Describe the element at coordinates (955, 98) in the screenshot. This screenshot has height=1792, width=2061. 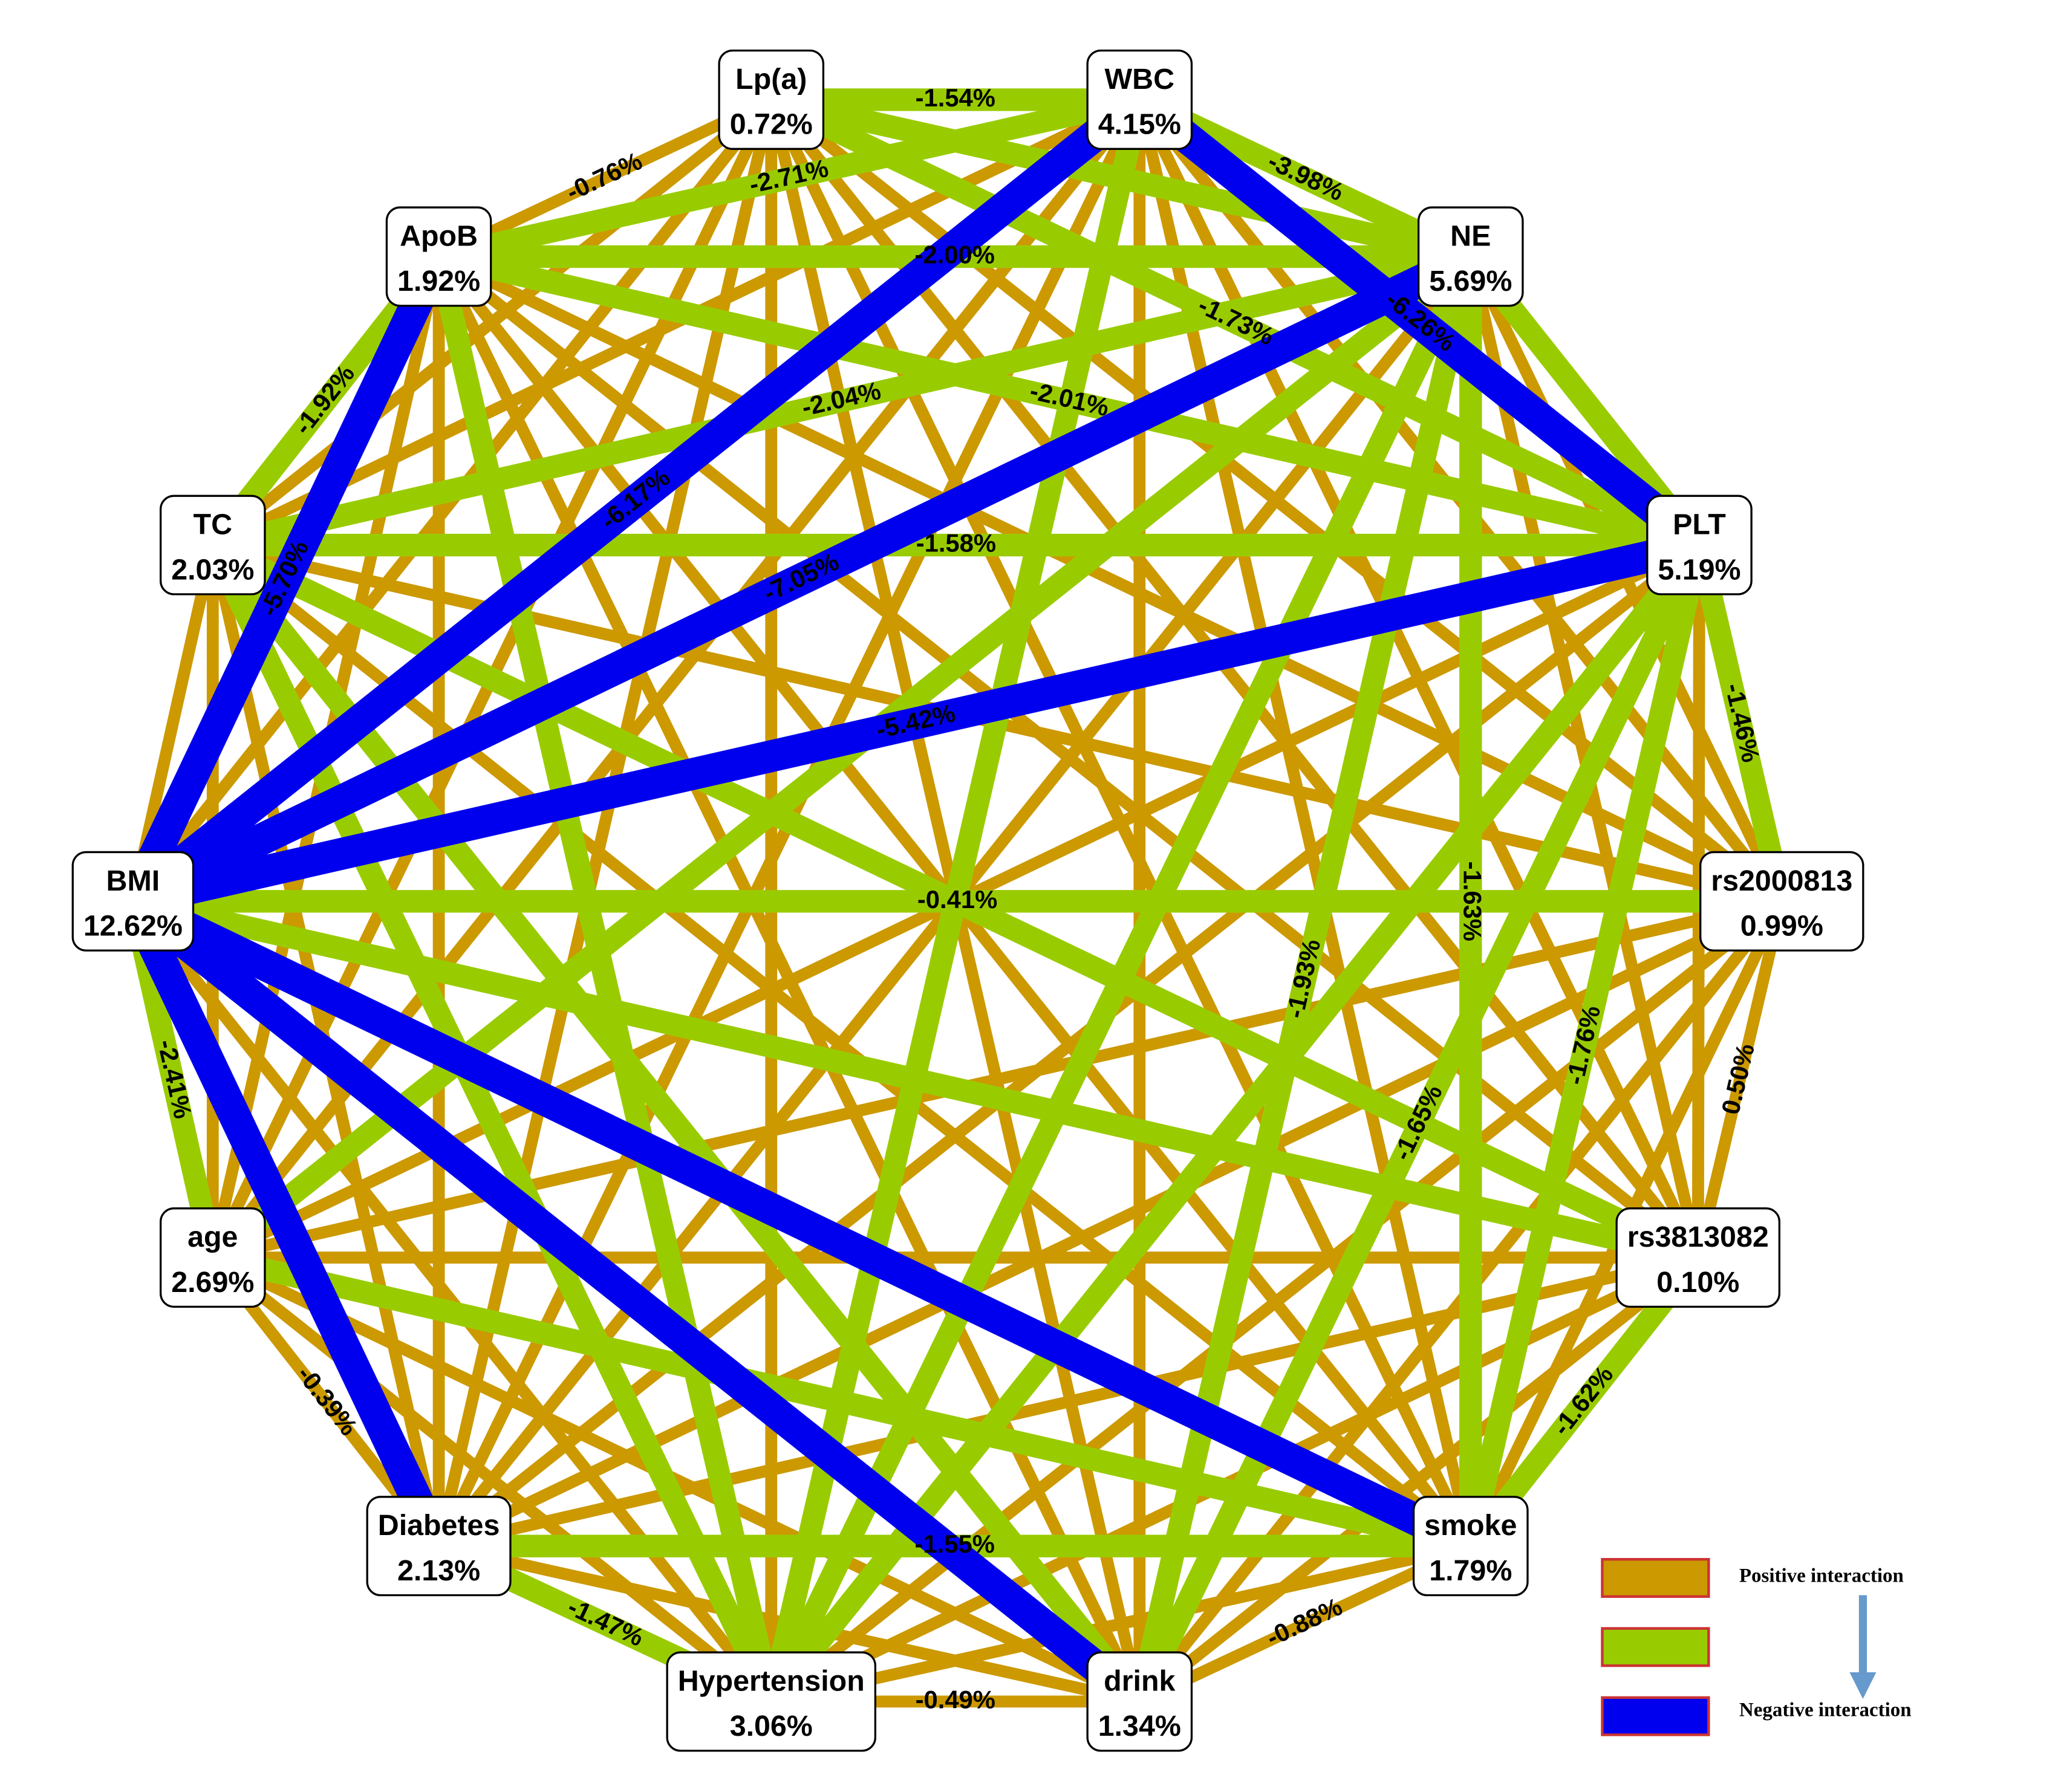
I see `edge-label: -1.54%` at that location.